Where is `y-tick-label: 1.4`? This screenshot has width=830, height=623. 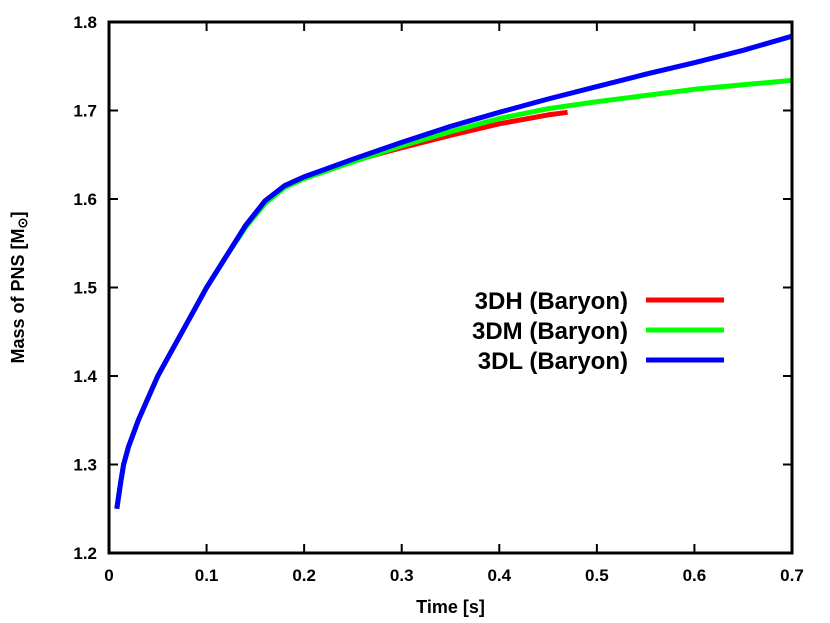 y-tick-label: 1.4 is located at coordinates (85, 376).